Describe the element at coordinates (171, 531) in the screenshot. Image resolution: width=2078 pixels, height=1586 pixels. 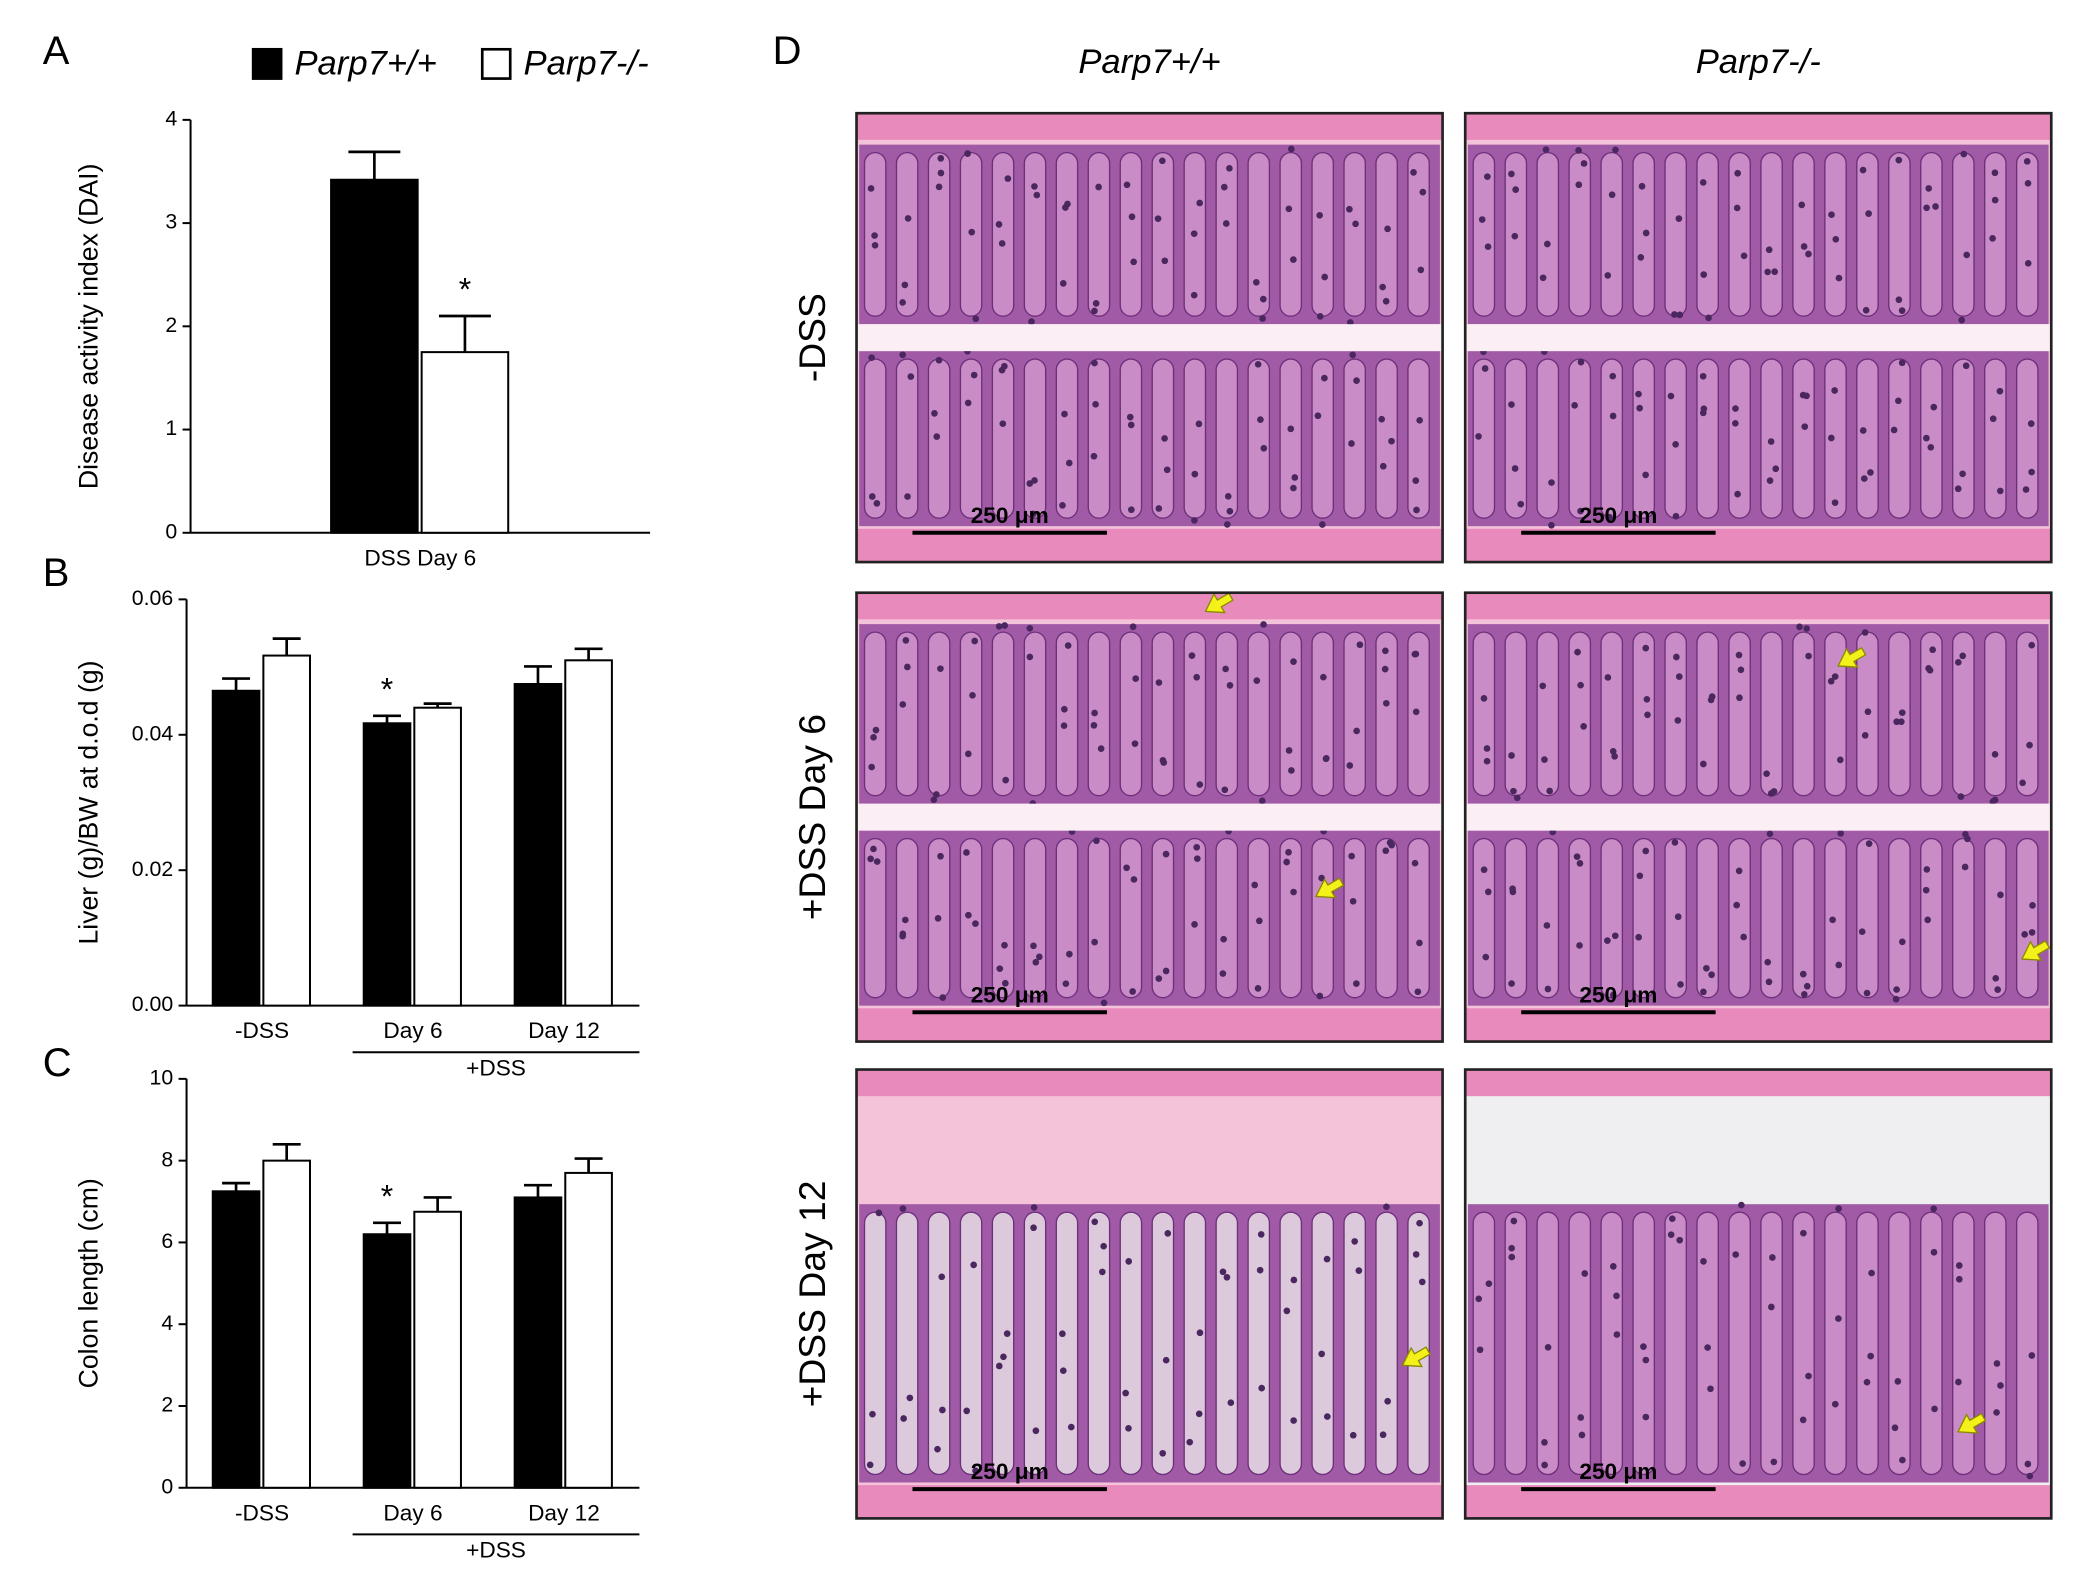
I see `y-tick-label: 0` at that location.